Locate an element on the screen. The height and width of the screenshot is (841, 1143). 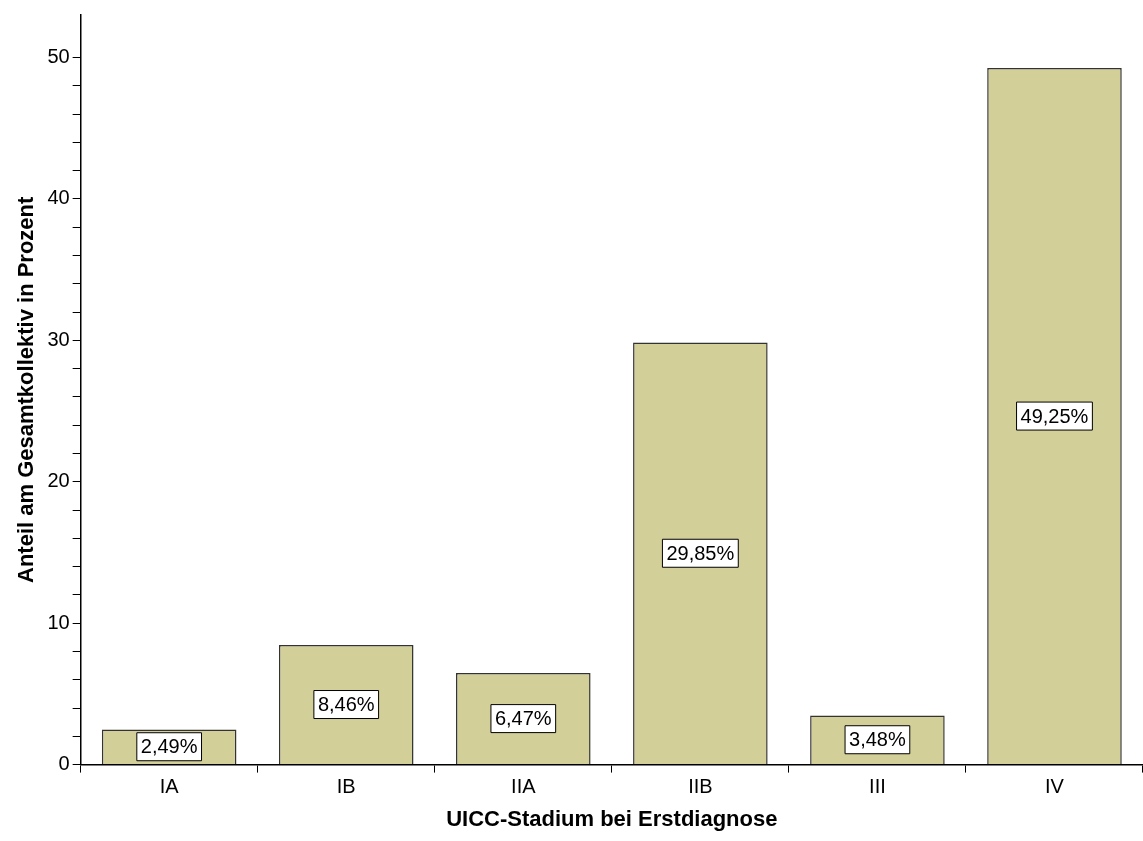
y-tick-label: 50 is located at coordinates (58, 55).